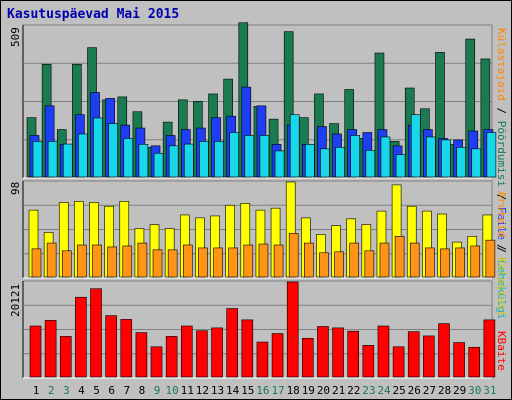 The image size is (512, 400). I want to click on x-tick-label: 3, so click(66, 390).